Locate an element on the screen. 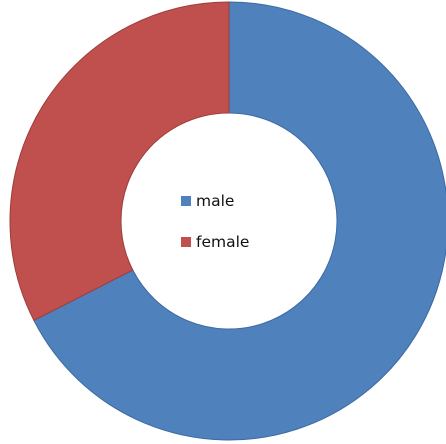 This screenshot has width=446, height=444. legend-swatch-female is located at coordinates (186, 242).